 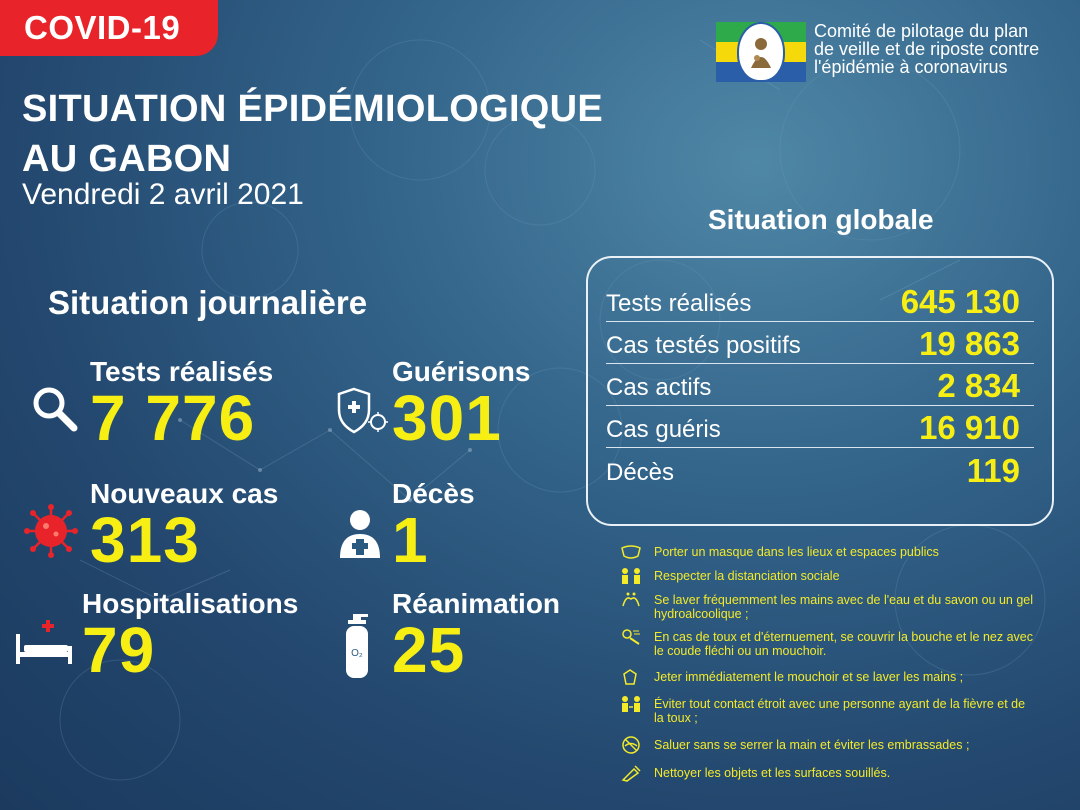 I want to click on stat-new-cases-label: Nouveaux cas, so click(x=184, y=493).